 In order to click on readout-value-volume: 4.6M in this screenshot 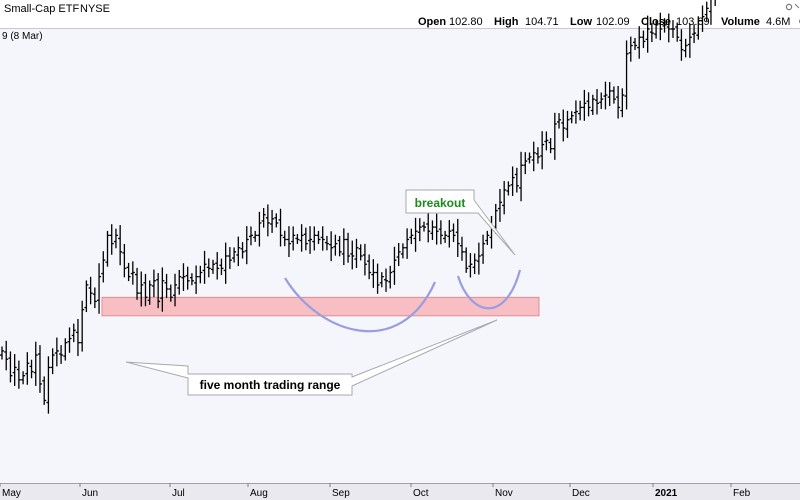, I will do `click(778, 22)`.